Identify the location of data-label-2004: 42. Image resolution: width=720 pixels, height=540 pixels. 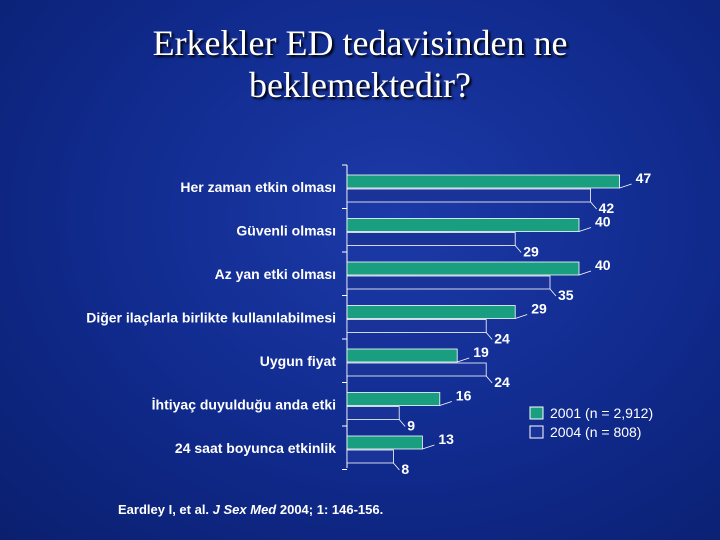
(607, 208).